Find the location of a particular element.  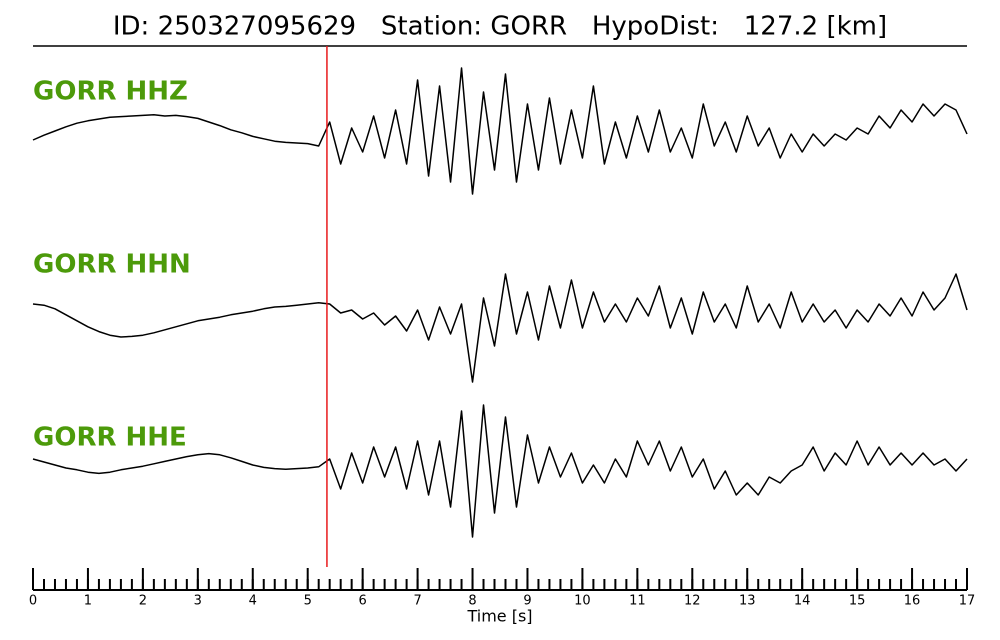

trace-label: GORR HHE is located at coordinates (110, 438).